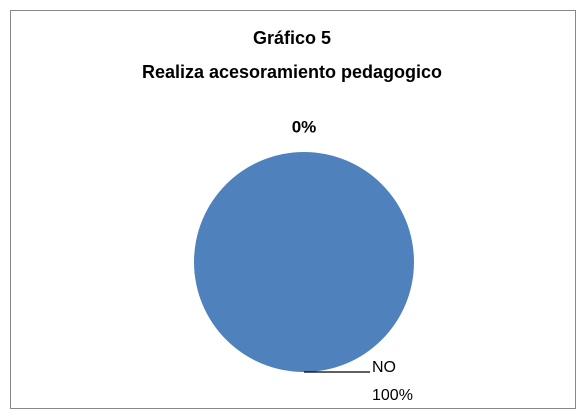  What do you see at coordinates (304, 126) in the screenshot?
I see `value-label: 0%` at bounding box center [304, 126].